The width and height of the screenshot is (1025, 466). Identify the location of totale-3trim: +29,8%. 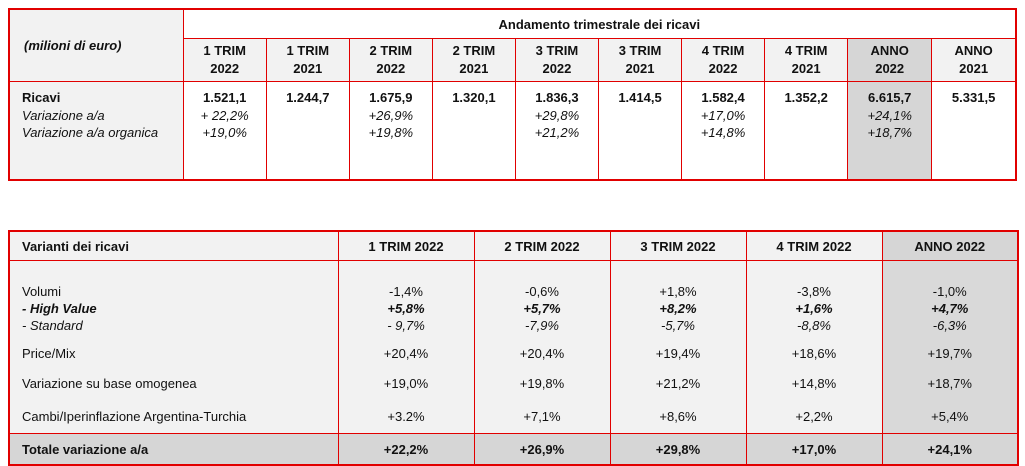
(678, 449).